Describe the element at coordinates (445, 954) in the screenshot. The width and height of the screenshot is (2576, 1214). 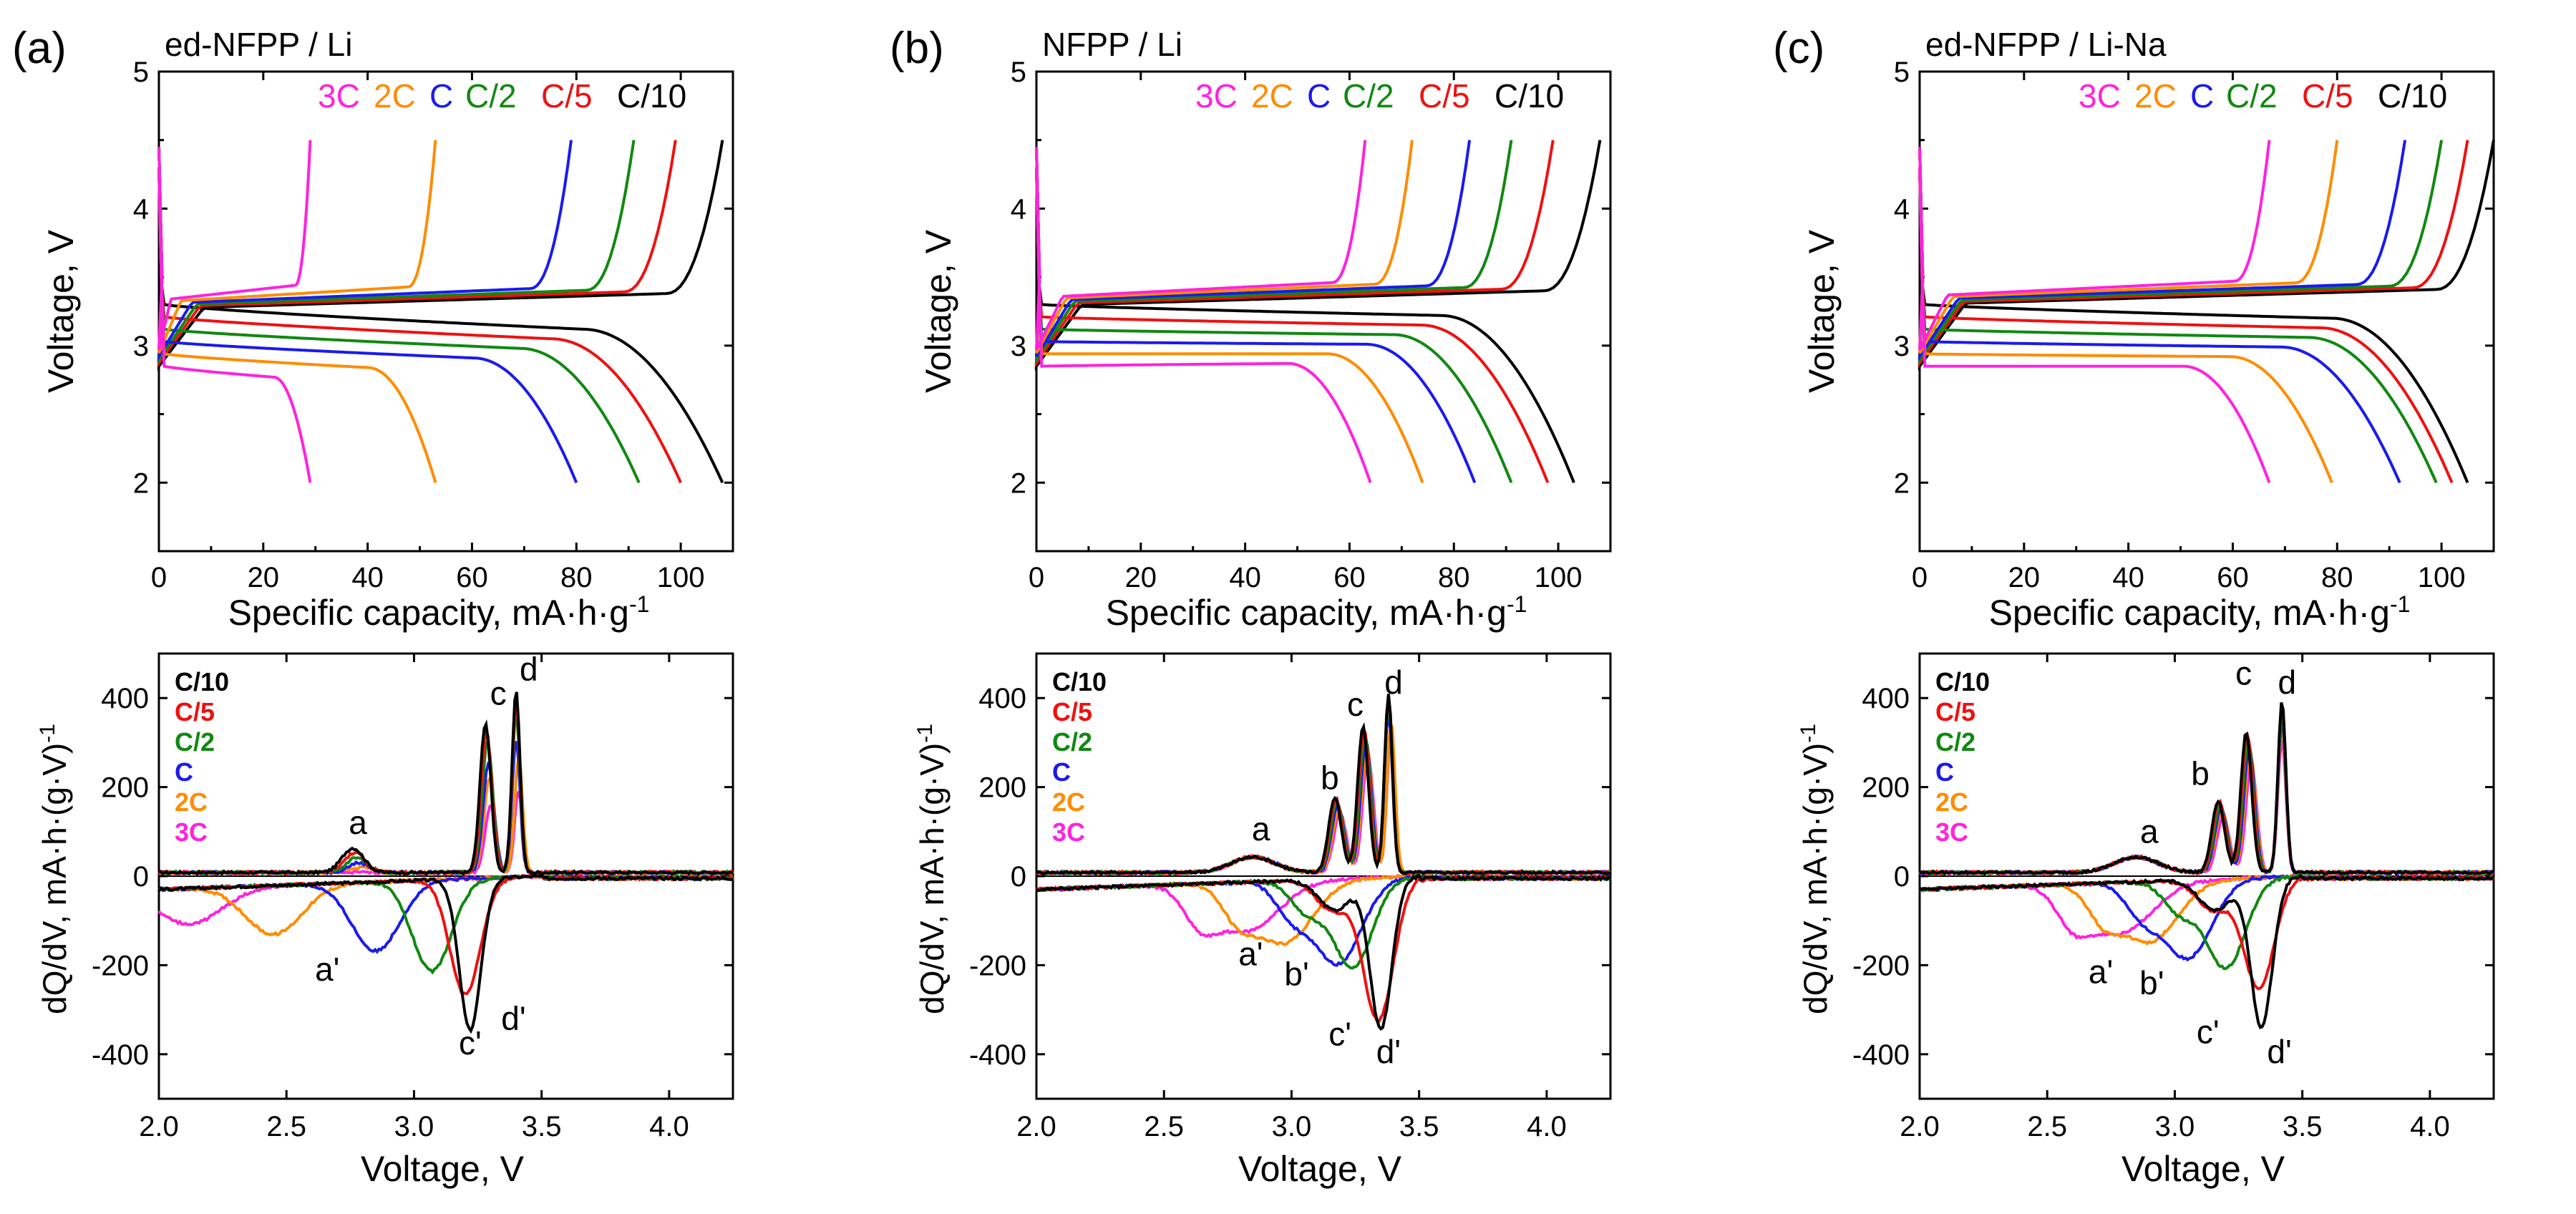
I see `discharge-dqdv-C/10` at that location.